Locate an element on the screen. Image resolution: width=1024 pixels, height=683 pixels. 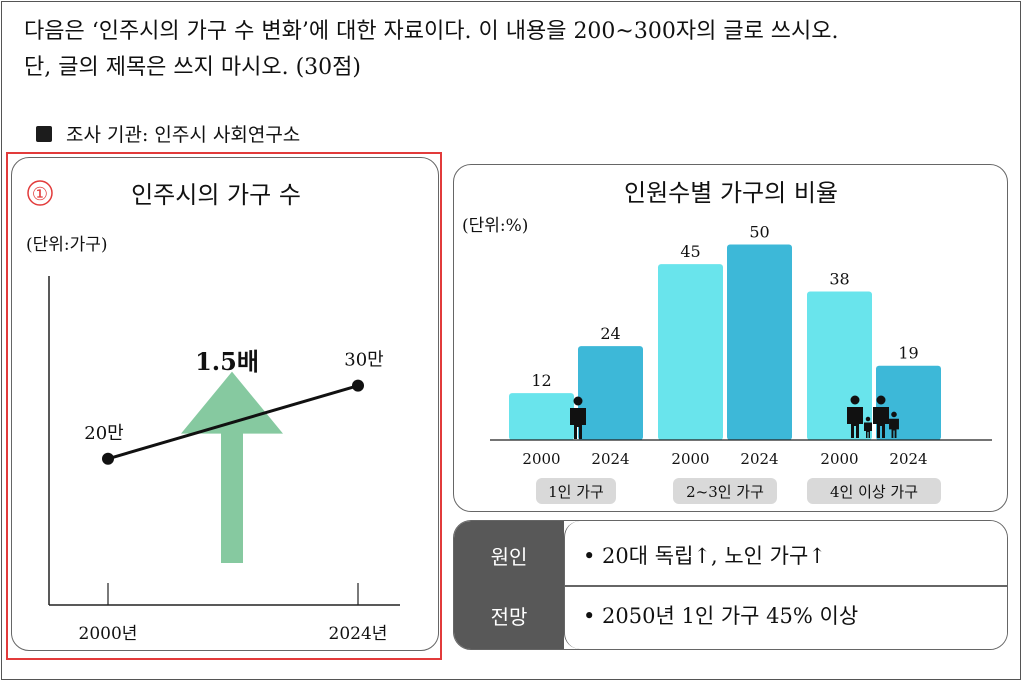
chart1-value-label: 30만 is located at coordinates (363, 360).